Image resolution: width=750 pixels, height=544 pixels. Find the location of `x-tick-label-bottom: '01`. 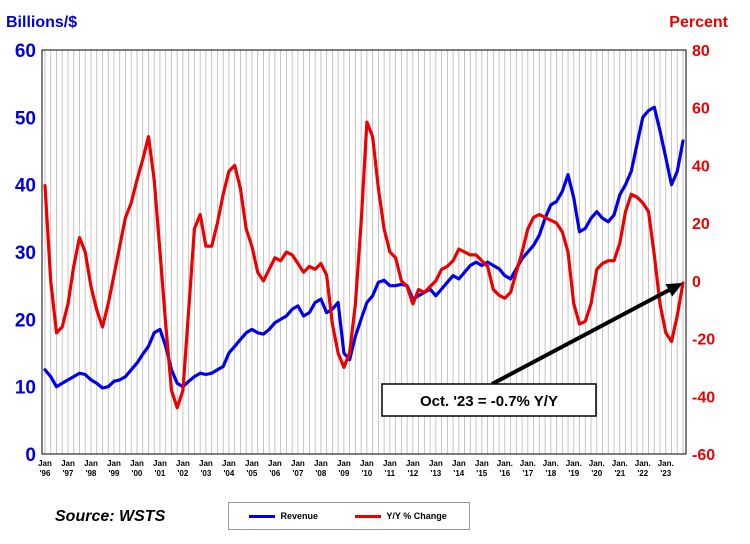

x-tick-label-bottom: '01 is located at coordinates (160, 473).